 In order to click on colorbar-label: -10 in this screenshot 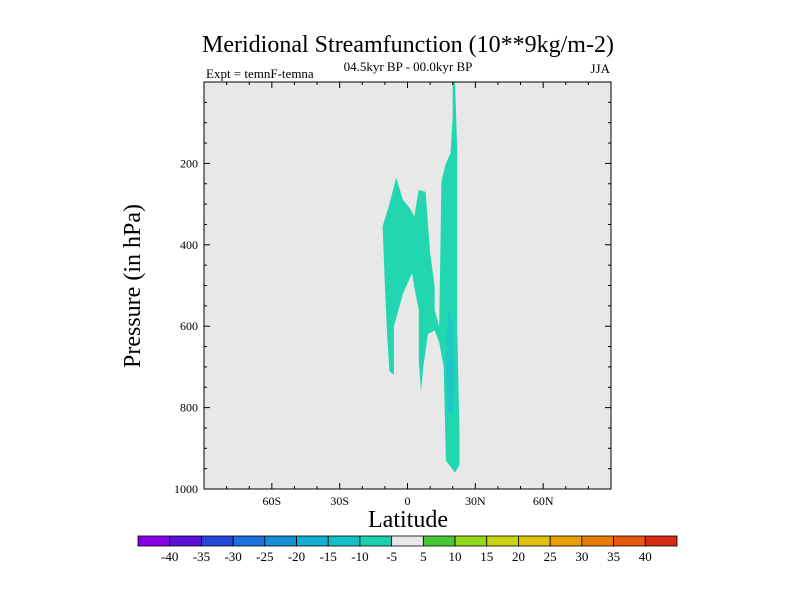, I will do `click(359, 556)`.